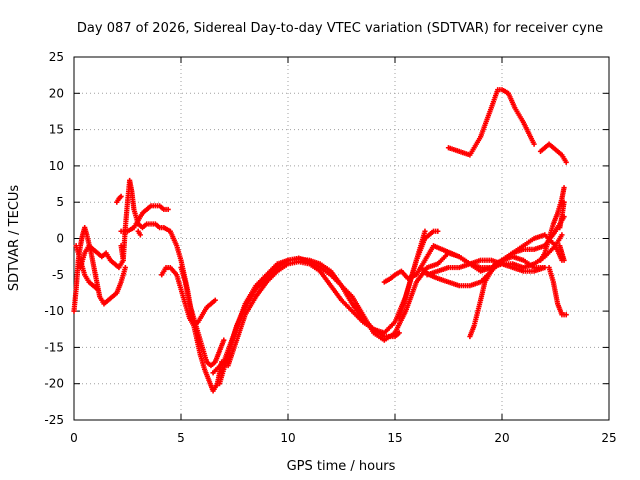 The image size is (640, 480). I want to click on y-tick-label: -20, so click(54, 384).